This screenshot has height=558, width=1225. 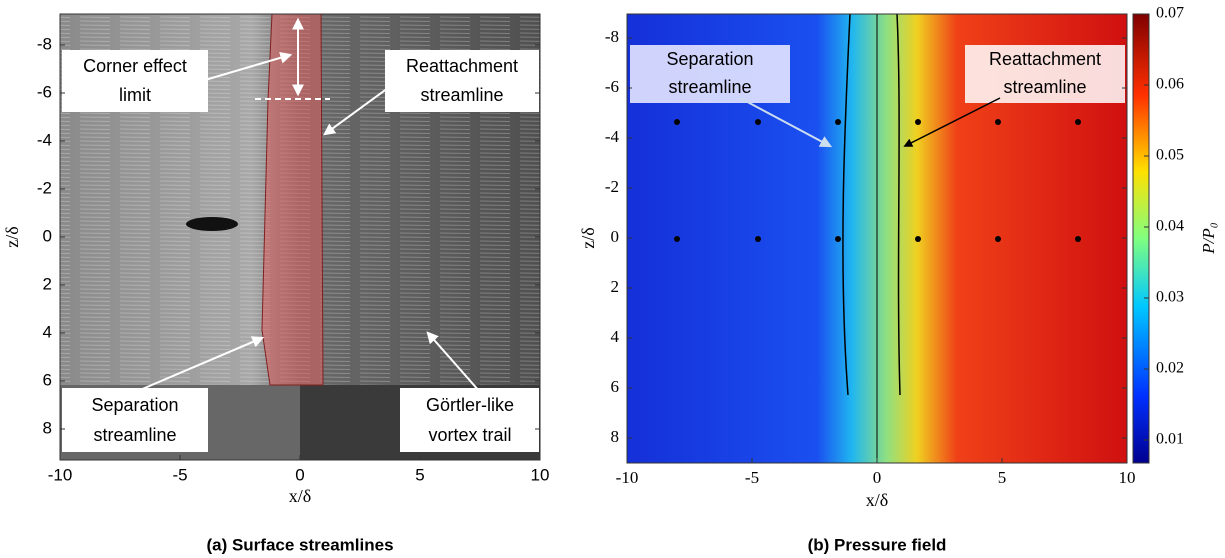 What do you see at coordinates (1170, 439) in the screenshot?
I see `colorbar-tick-label: 0.01` at bounding box center [1170, 439].